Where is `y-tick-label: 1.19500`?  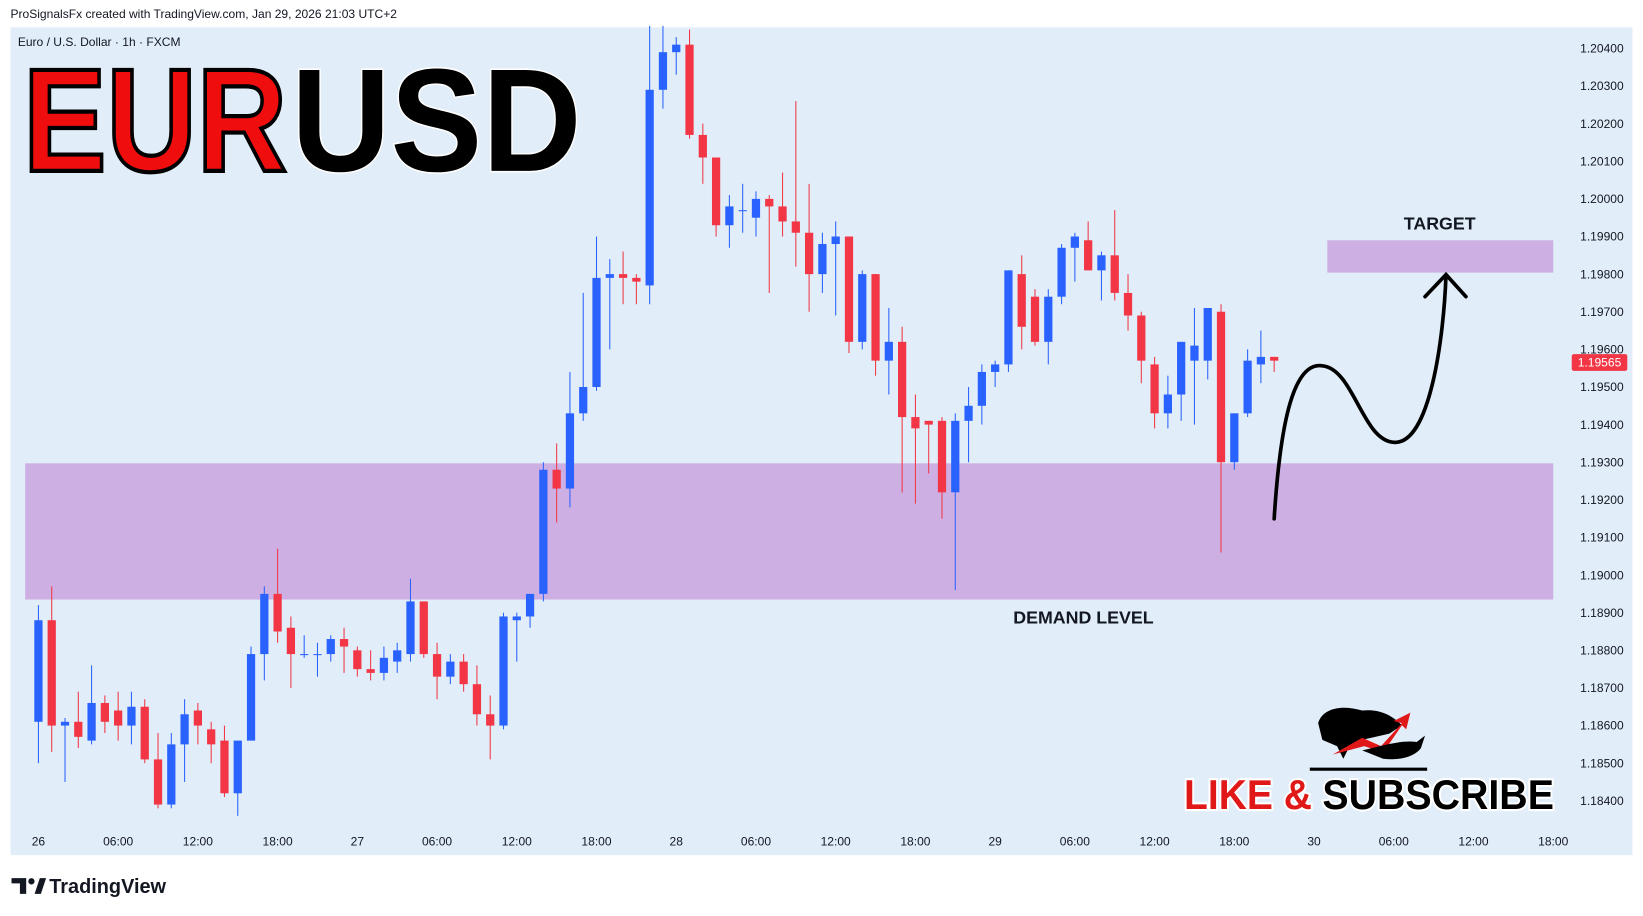 y-tick-label: 1.19500 is located at coordinates (1602, 387).